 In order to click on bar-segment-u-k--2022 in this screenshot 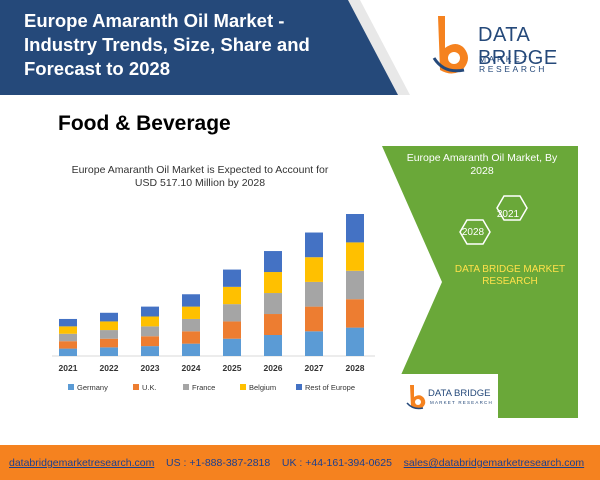, I will do `click(109, 343)`.